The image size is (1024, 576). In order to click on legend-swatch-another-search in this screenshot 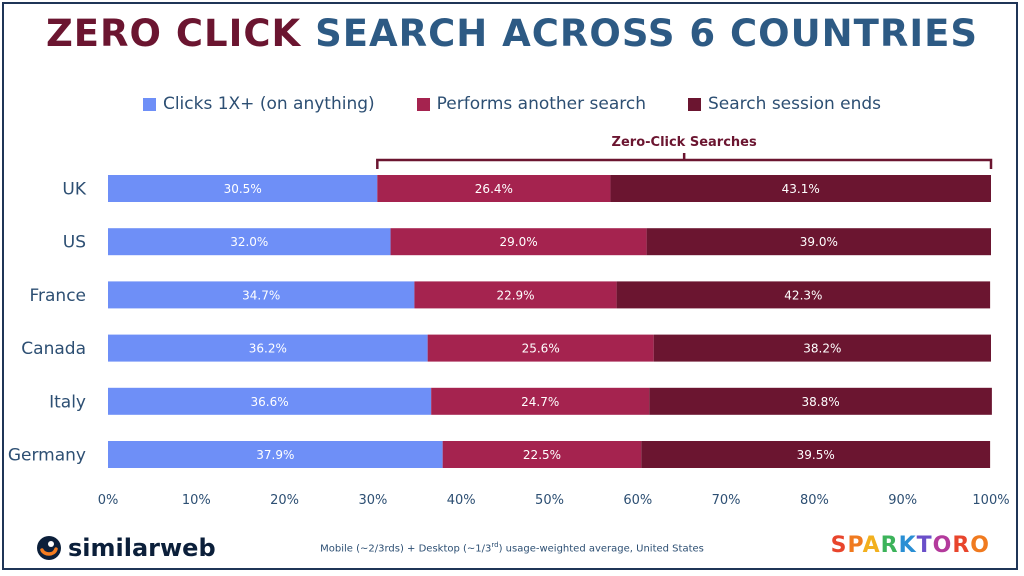, I will do `click(423, 104)`.